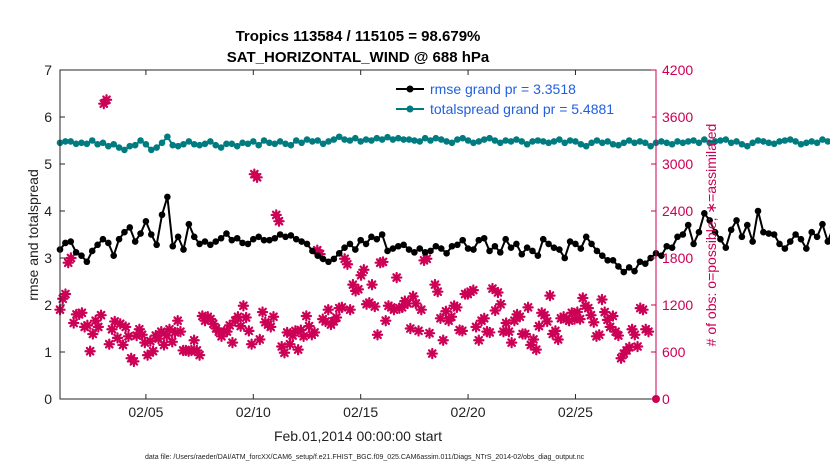 The height and width of the screenshot is (470, 830). Describe the element at coordinates (48, 305) in the screenshot. I see `y-tick-label: 2` at that location.